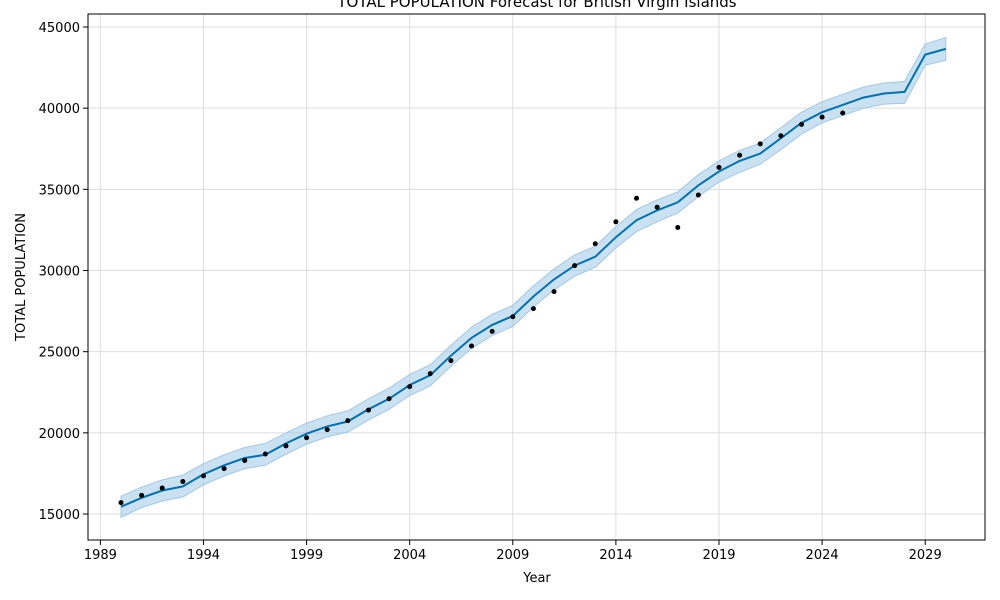  I want to click on x-tick-label: 2029, so click(925, 555).